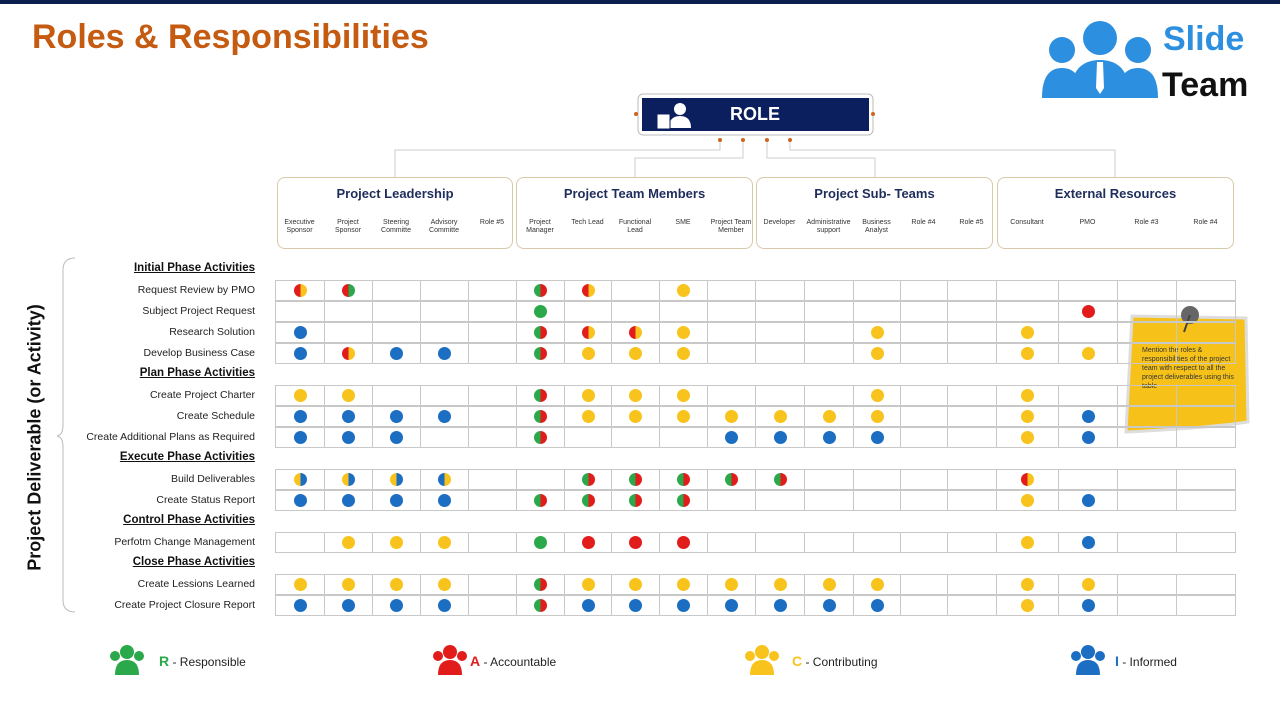  Describe the element at coordinates (635, 226) in the screenshot. I see `role-label: Functional Lead` at that location.